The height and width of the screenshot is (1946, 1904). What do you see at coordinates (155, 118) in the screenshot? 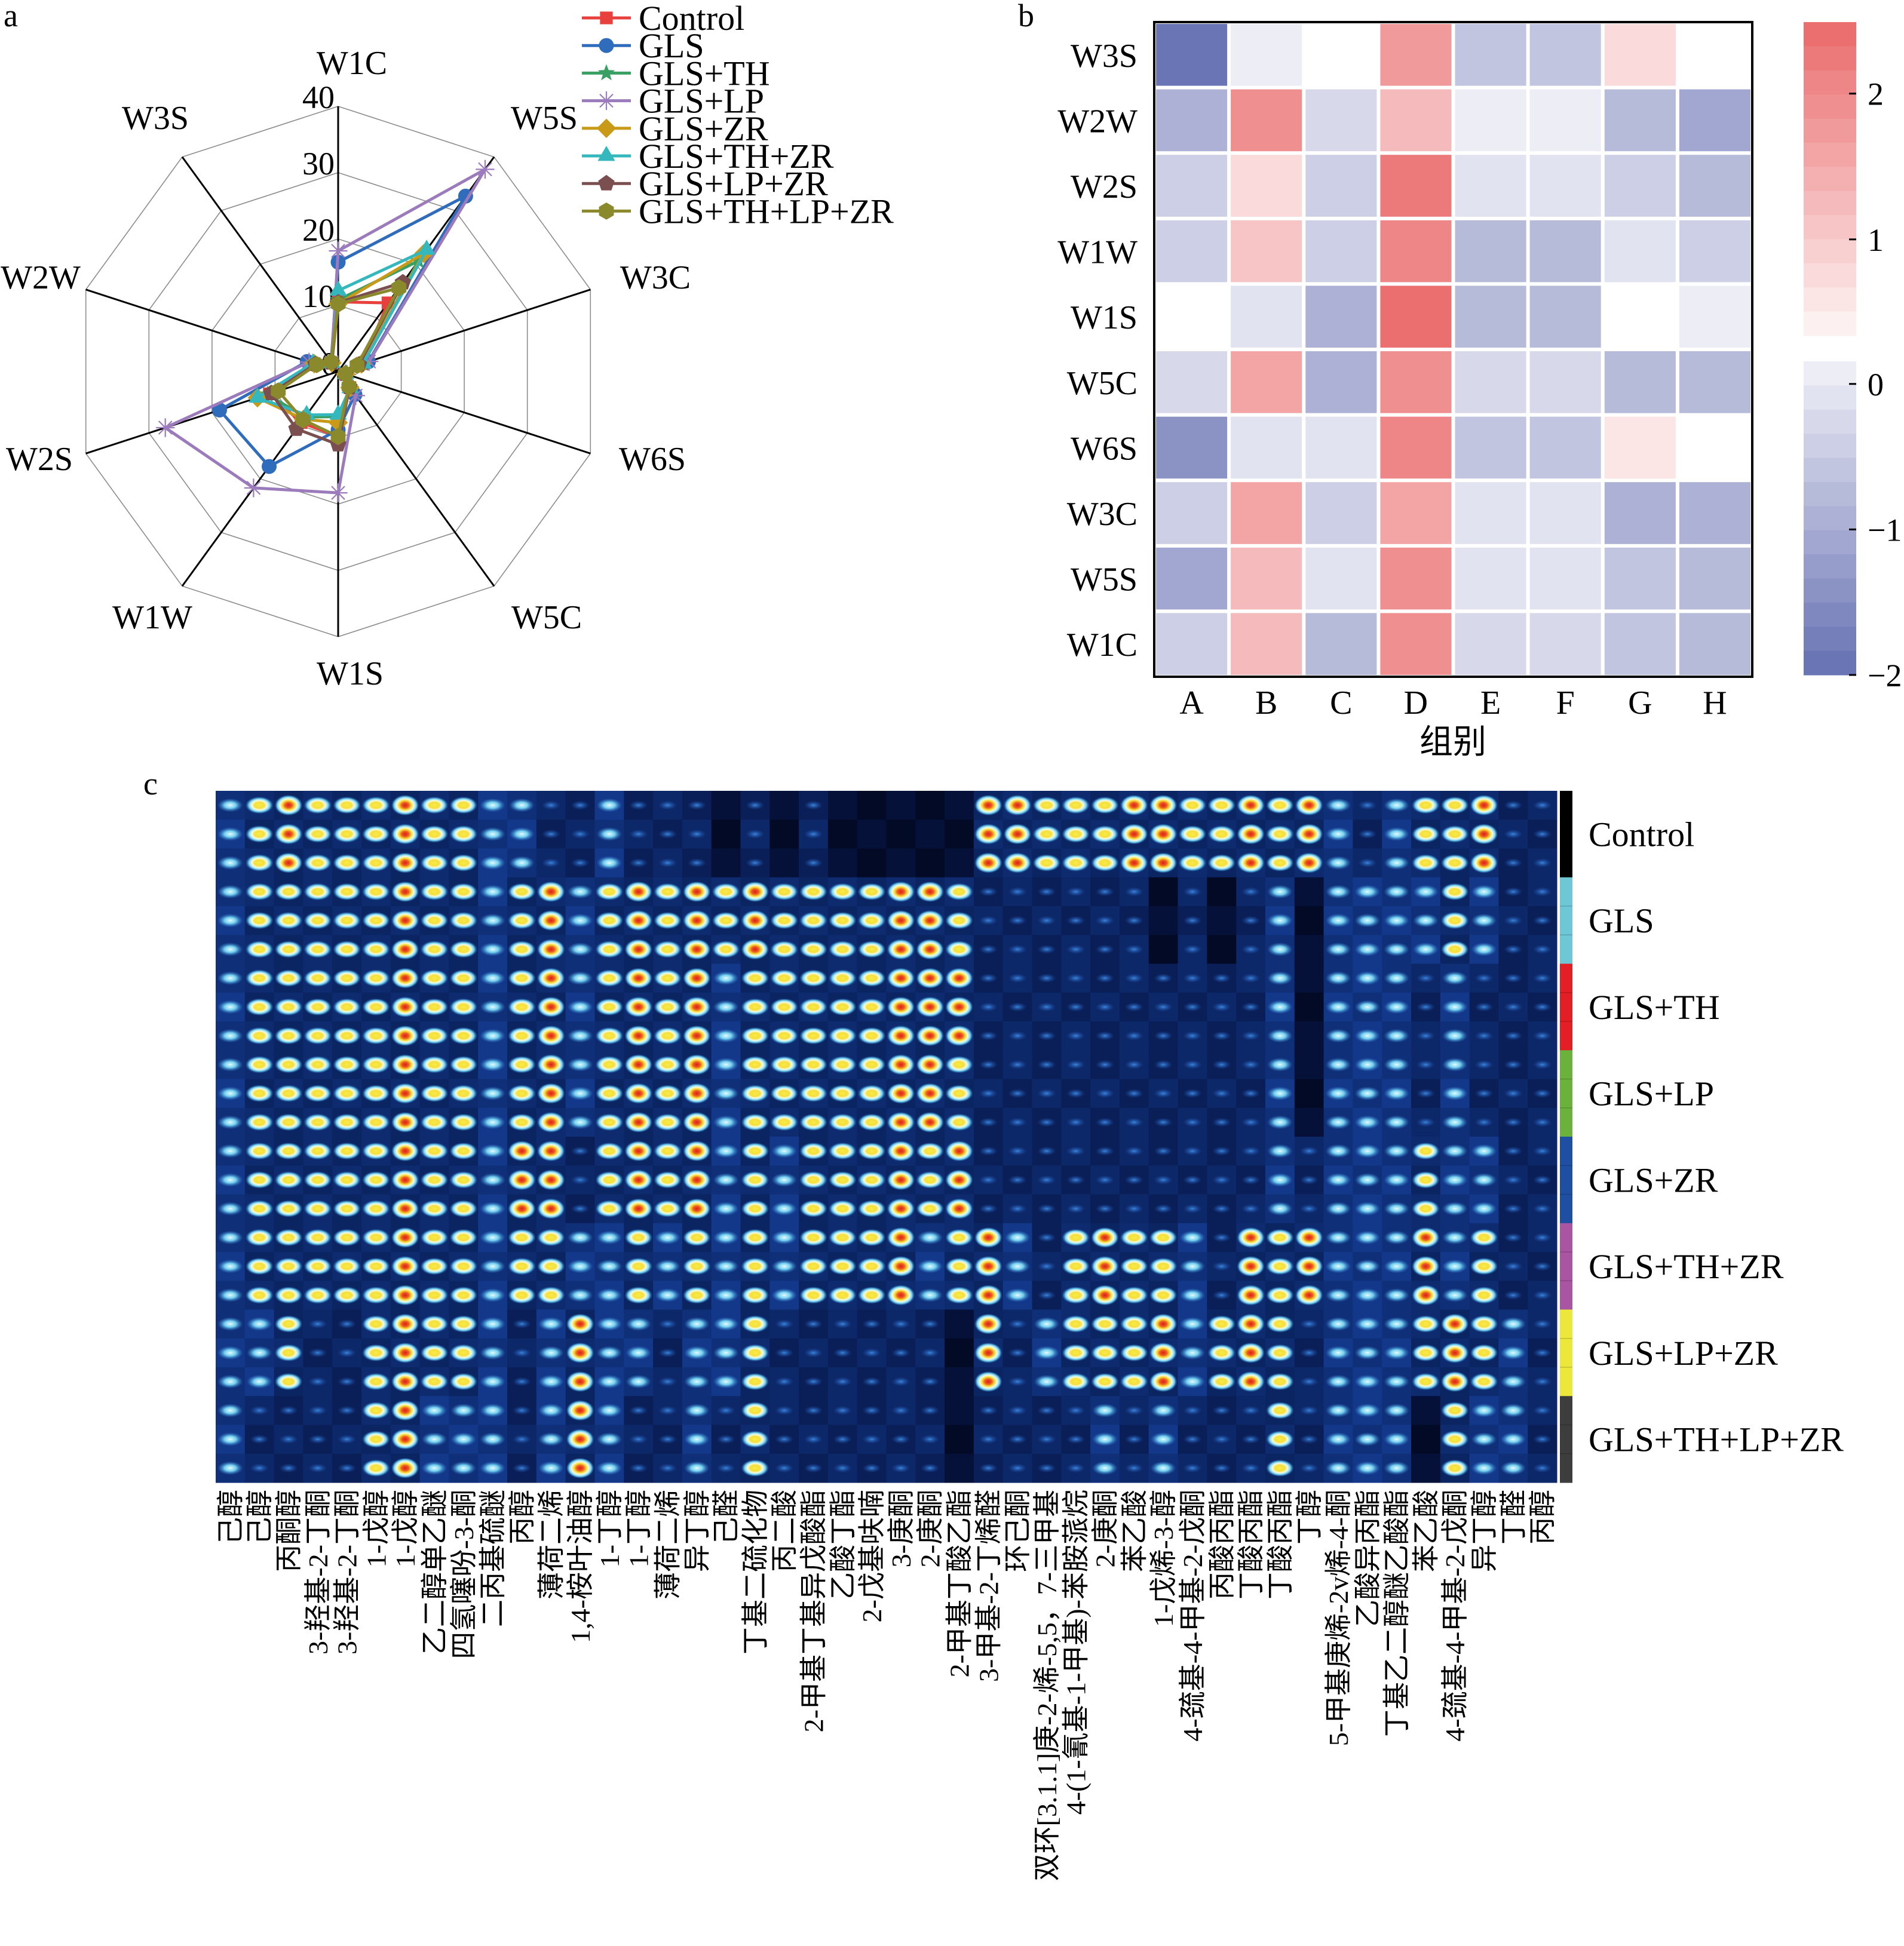
I see `radar-axis-label: W3S` at bounding box center [155, 118].